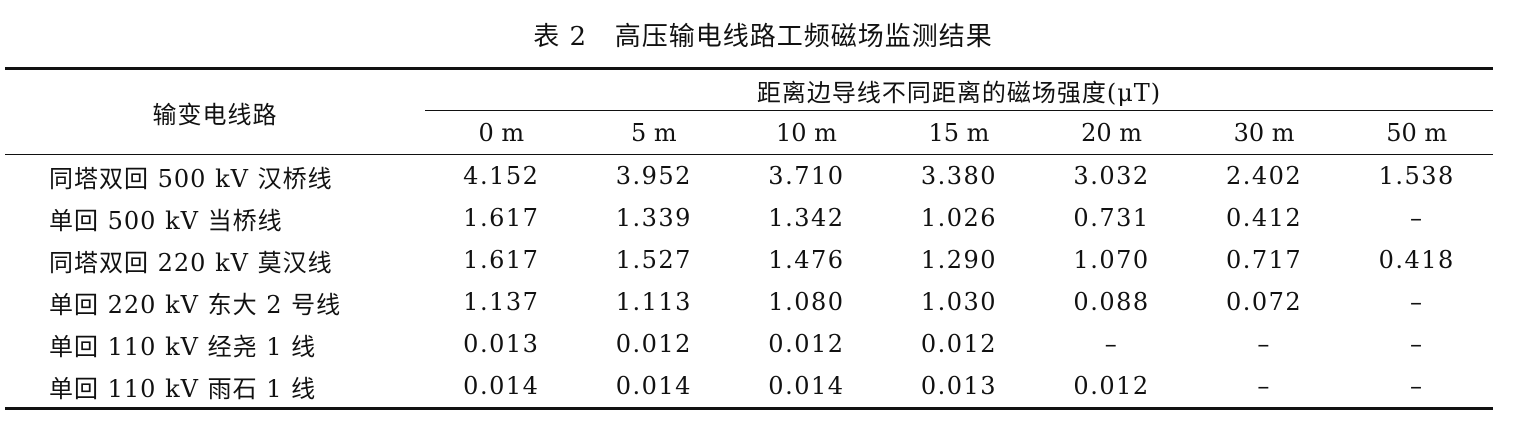 The height and width of the screenshot is (423, 1526). What do you see at coordinates (653, 302) in the screenshot?
I see `value-cell: 1.113` at bounding box center [653, 302].